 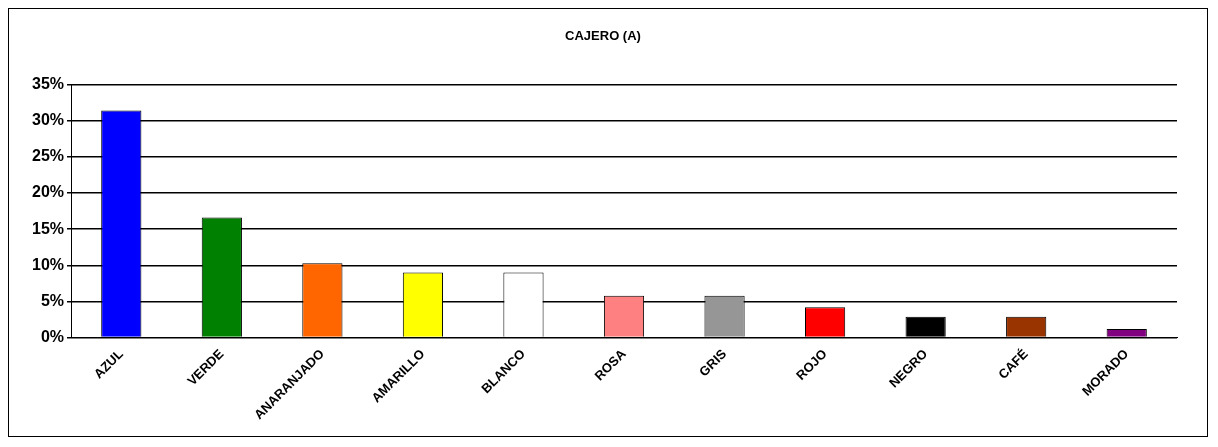 What do you see at coordinates (925, 326) in the screenshot?
I see `bar` at bounding box center [925, 326].